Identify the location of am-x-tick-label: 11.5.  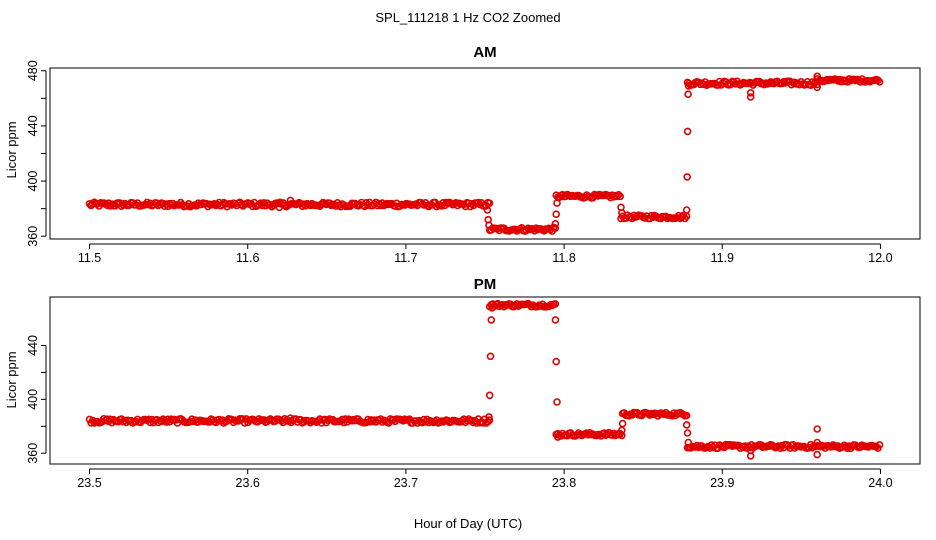
(89, 258).